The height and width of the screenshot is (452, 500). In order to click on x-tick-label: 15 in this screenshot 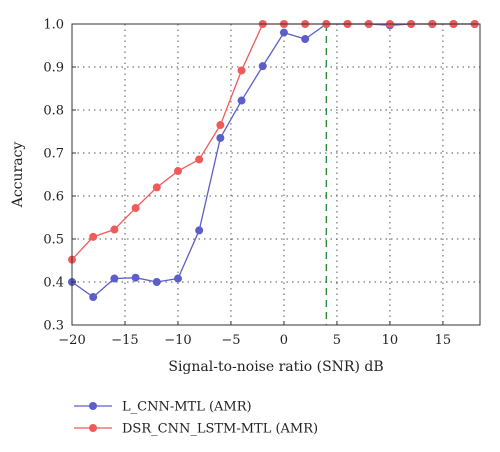, I will do `click(443, 340)`.